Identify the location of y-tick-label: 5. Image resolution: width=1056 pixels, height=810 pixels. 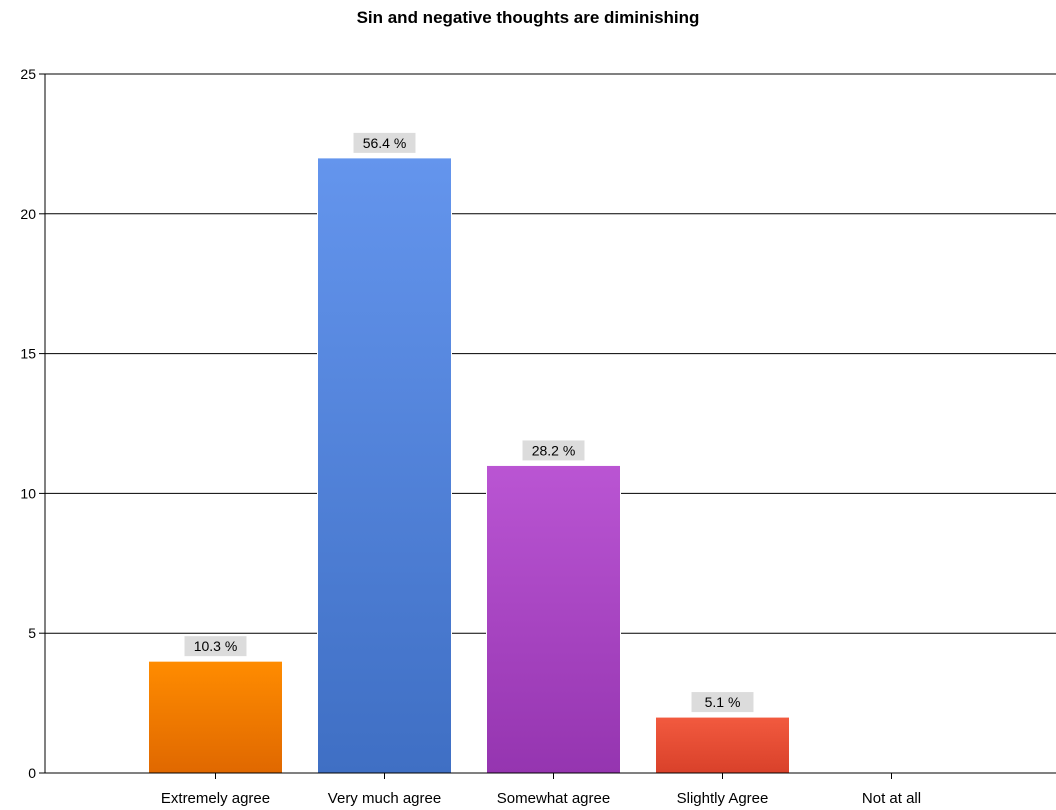
(32, 633).